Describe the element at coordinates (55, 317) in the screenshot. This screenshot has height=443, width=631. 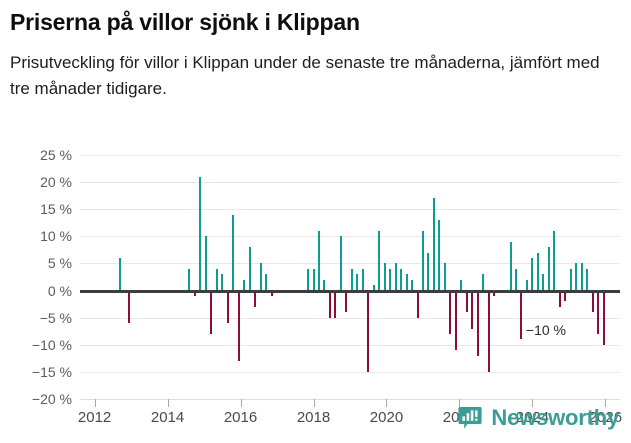
I see `y-axis-tick-label: −5 %` at that location.